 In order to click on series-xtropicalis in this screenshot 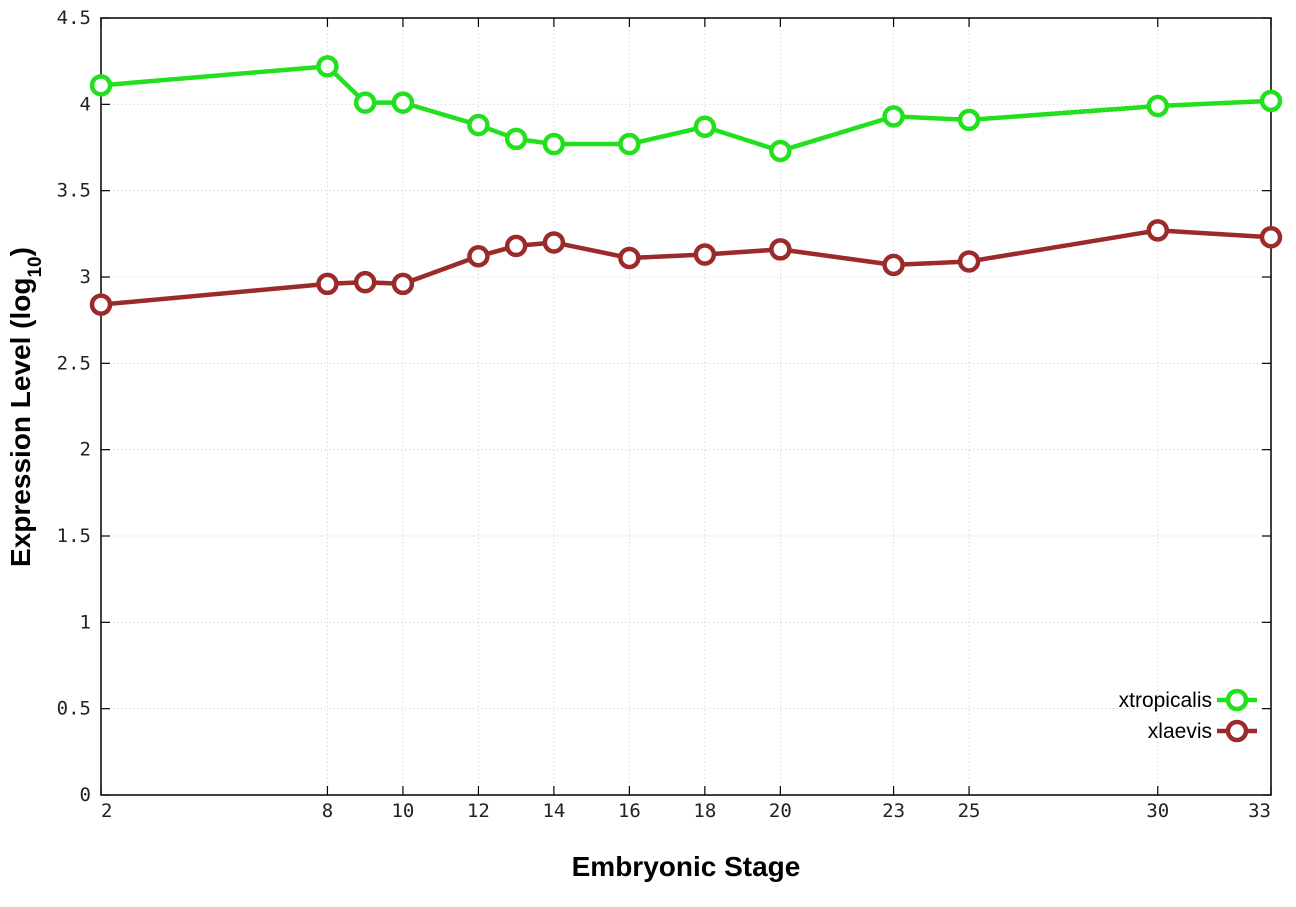, I will do `click(686, 109)`.